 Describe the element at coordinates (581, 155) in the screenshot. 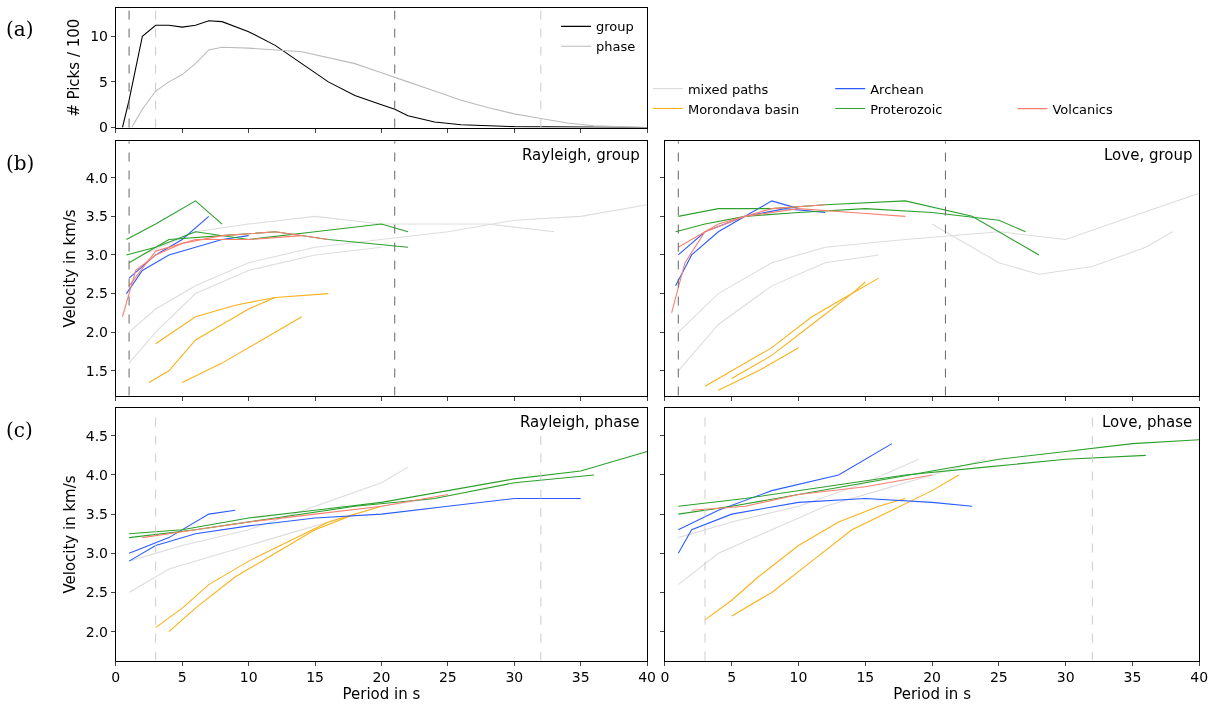

I see `annotation: Rayleigh, group` at that location.